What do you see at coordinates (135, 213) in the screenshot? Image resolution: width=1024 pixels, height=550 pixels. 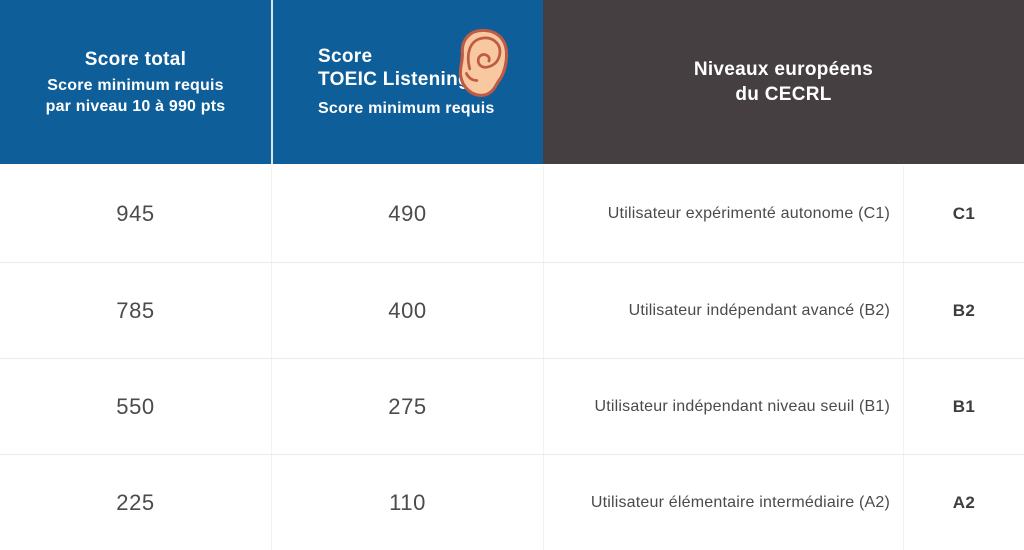 I see `score-total-value: 945` at bounding box center [135, 213].